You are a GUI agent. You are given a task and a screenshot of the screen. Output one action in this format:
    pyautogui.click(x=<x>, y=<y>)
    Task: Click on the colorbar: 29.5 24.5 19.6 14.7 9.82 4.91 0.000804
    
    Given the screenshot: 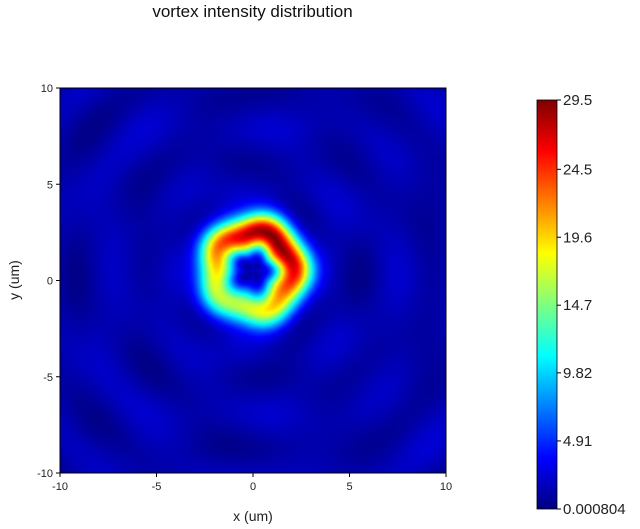 What is the action you would take?
    pyautogui.click(x=581, y=305)
    